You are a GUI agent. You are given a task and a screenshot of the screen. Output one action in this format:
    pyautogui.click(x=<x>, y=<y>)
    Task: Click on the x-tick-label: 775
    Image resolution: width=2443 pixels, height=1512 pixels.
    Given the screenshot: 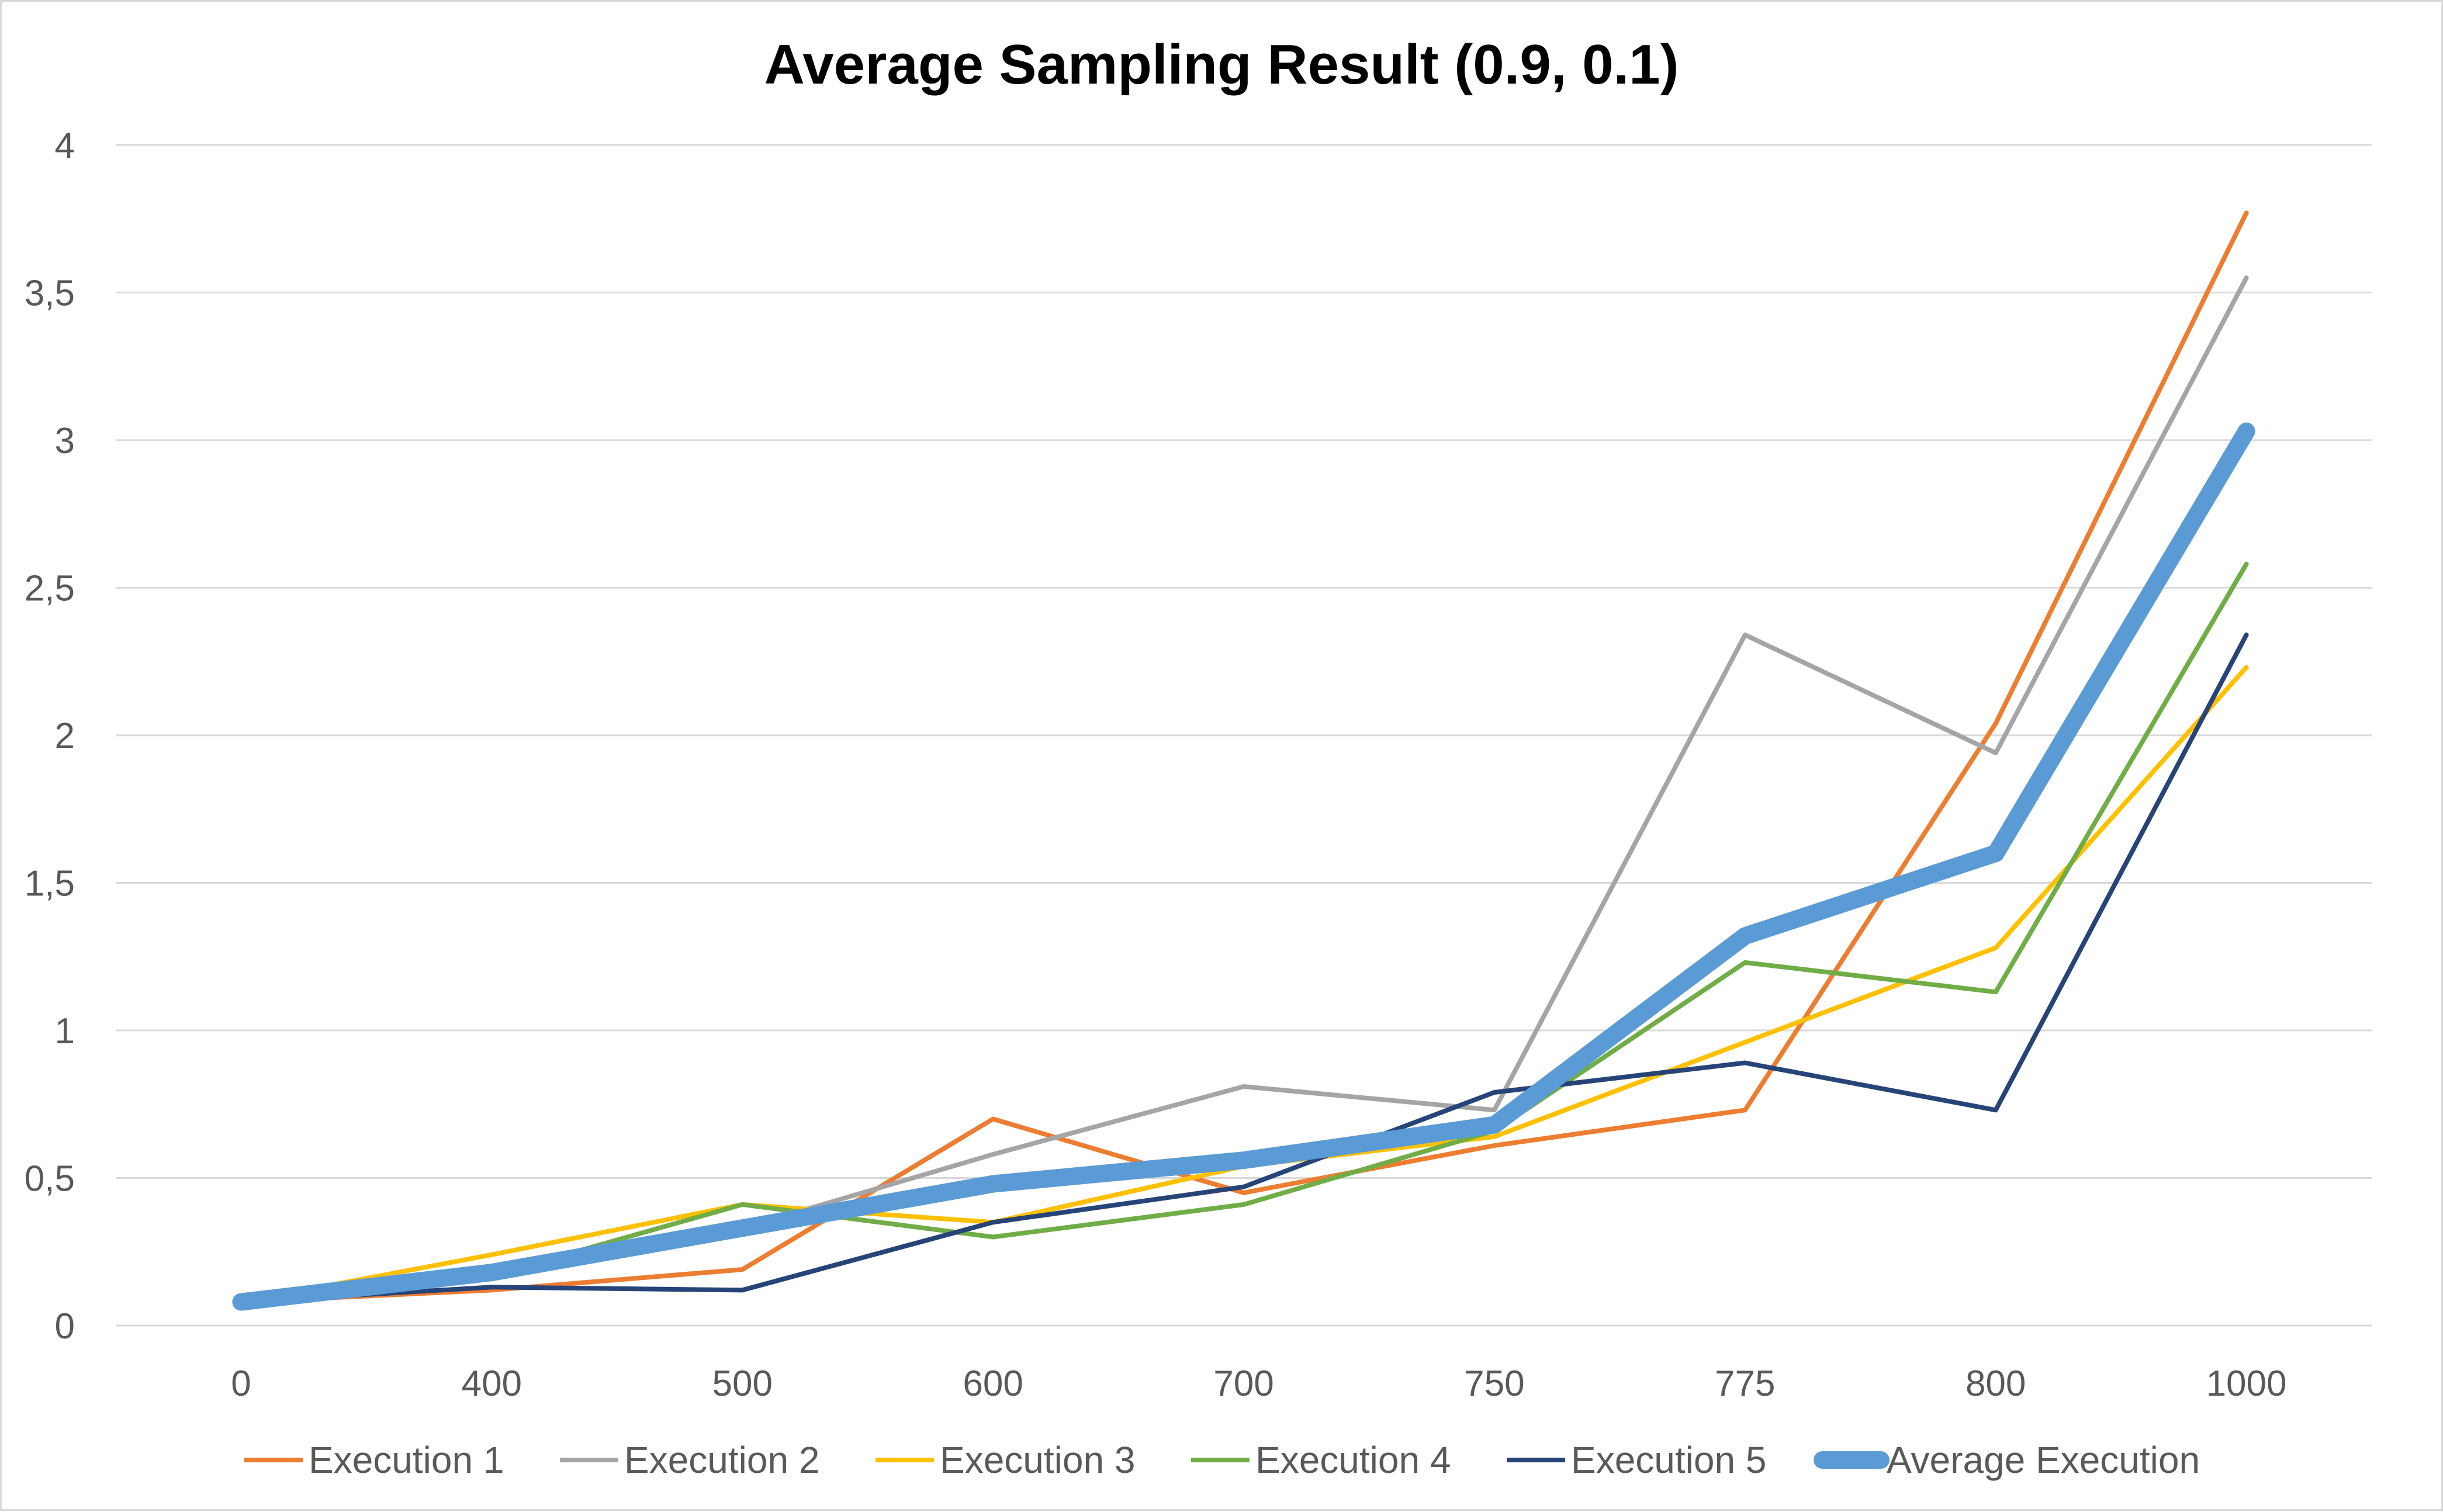 What is the action you would take?
    pyautogui.click(x=1745, y=1384)
    